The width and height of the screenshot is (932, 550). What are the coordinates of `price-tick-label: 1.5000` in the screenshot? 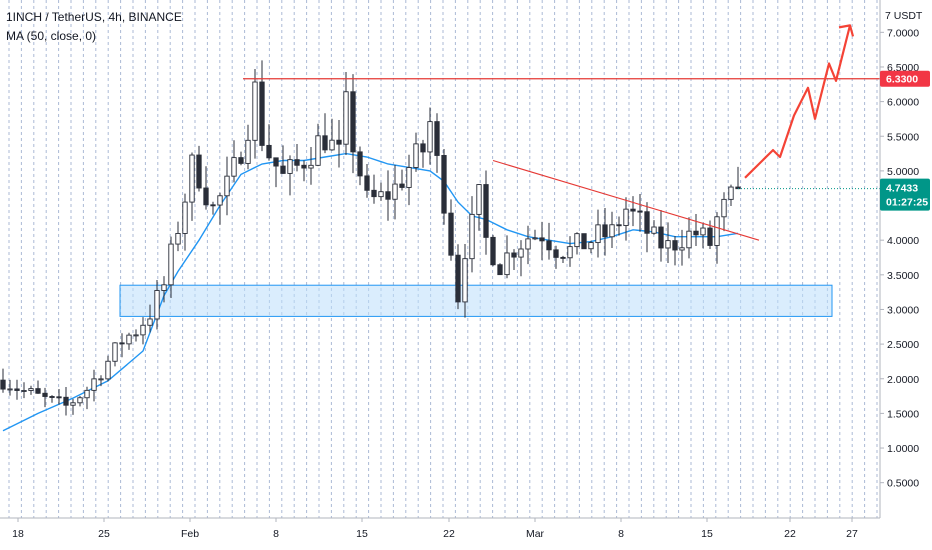 It's located at (903, 414).